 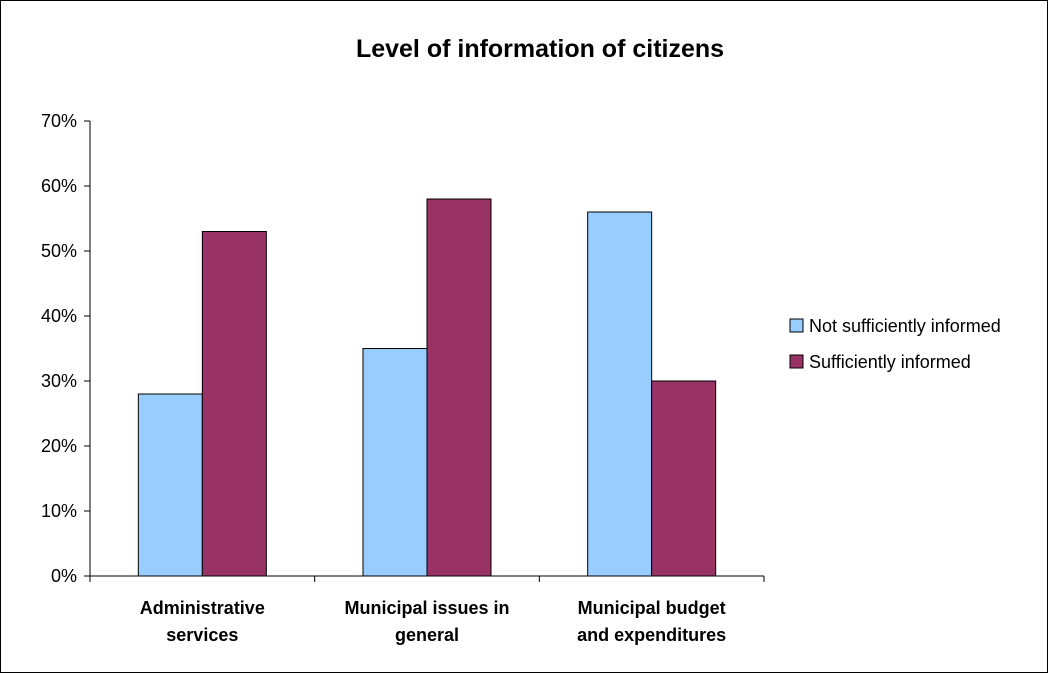 I want to click on y-tick-label: 0%, so click(x=64, y=576).